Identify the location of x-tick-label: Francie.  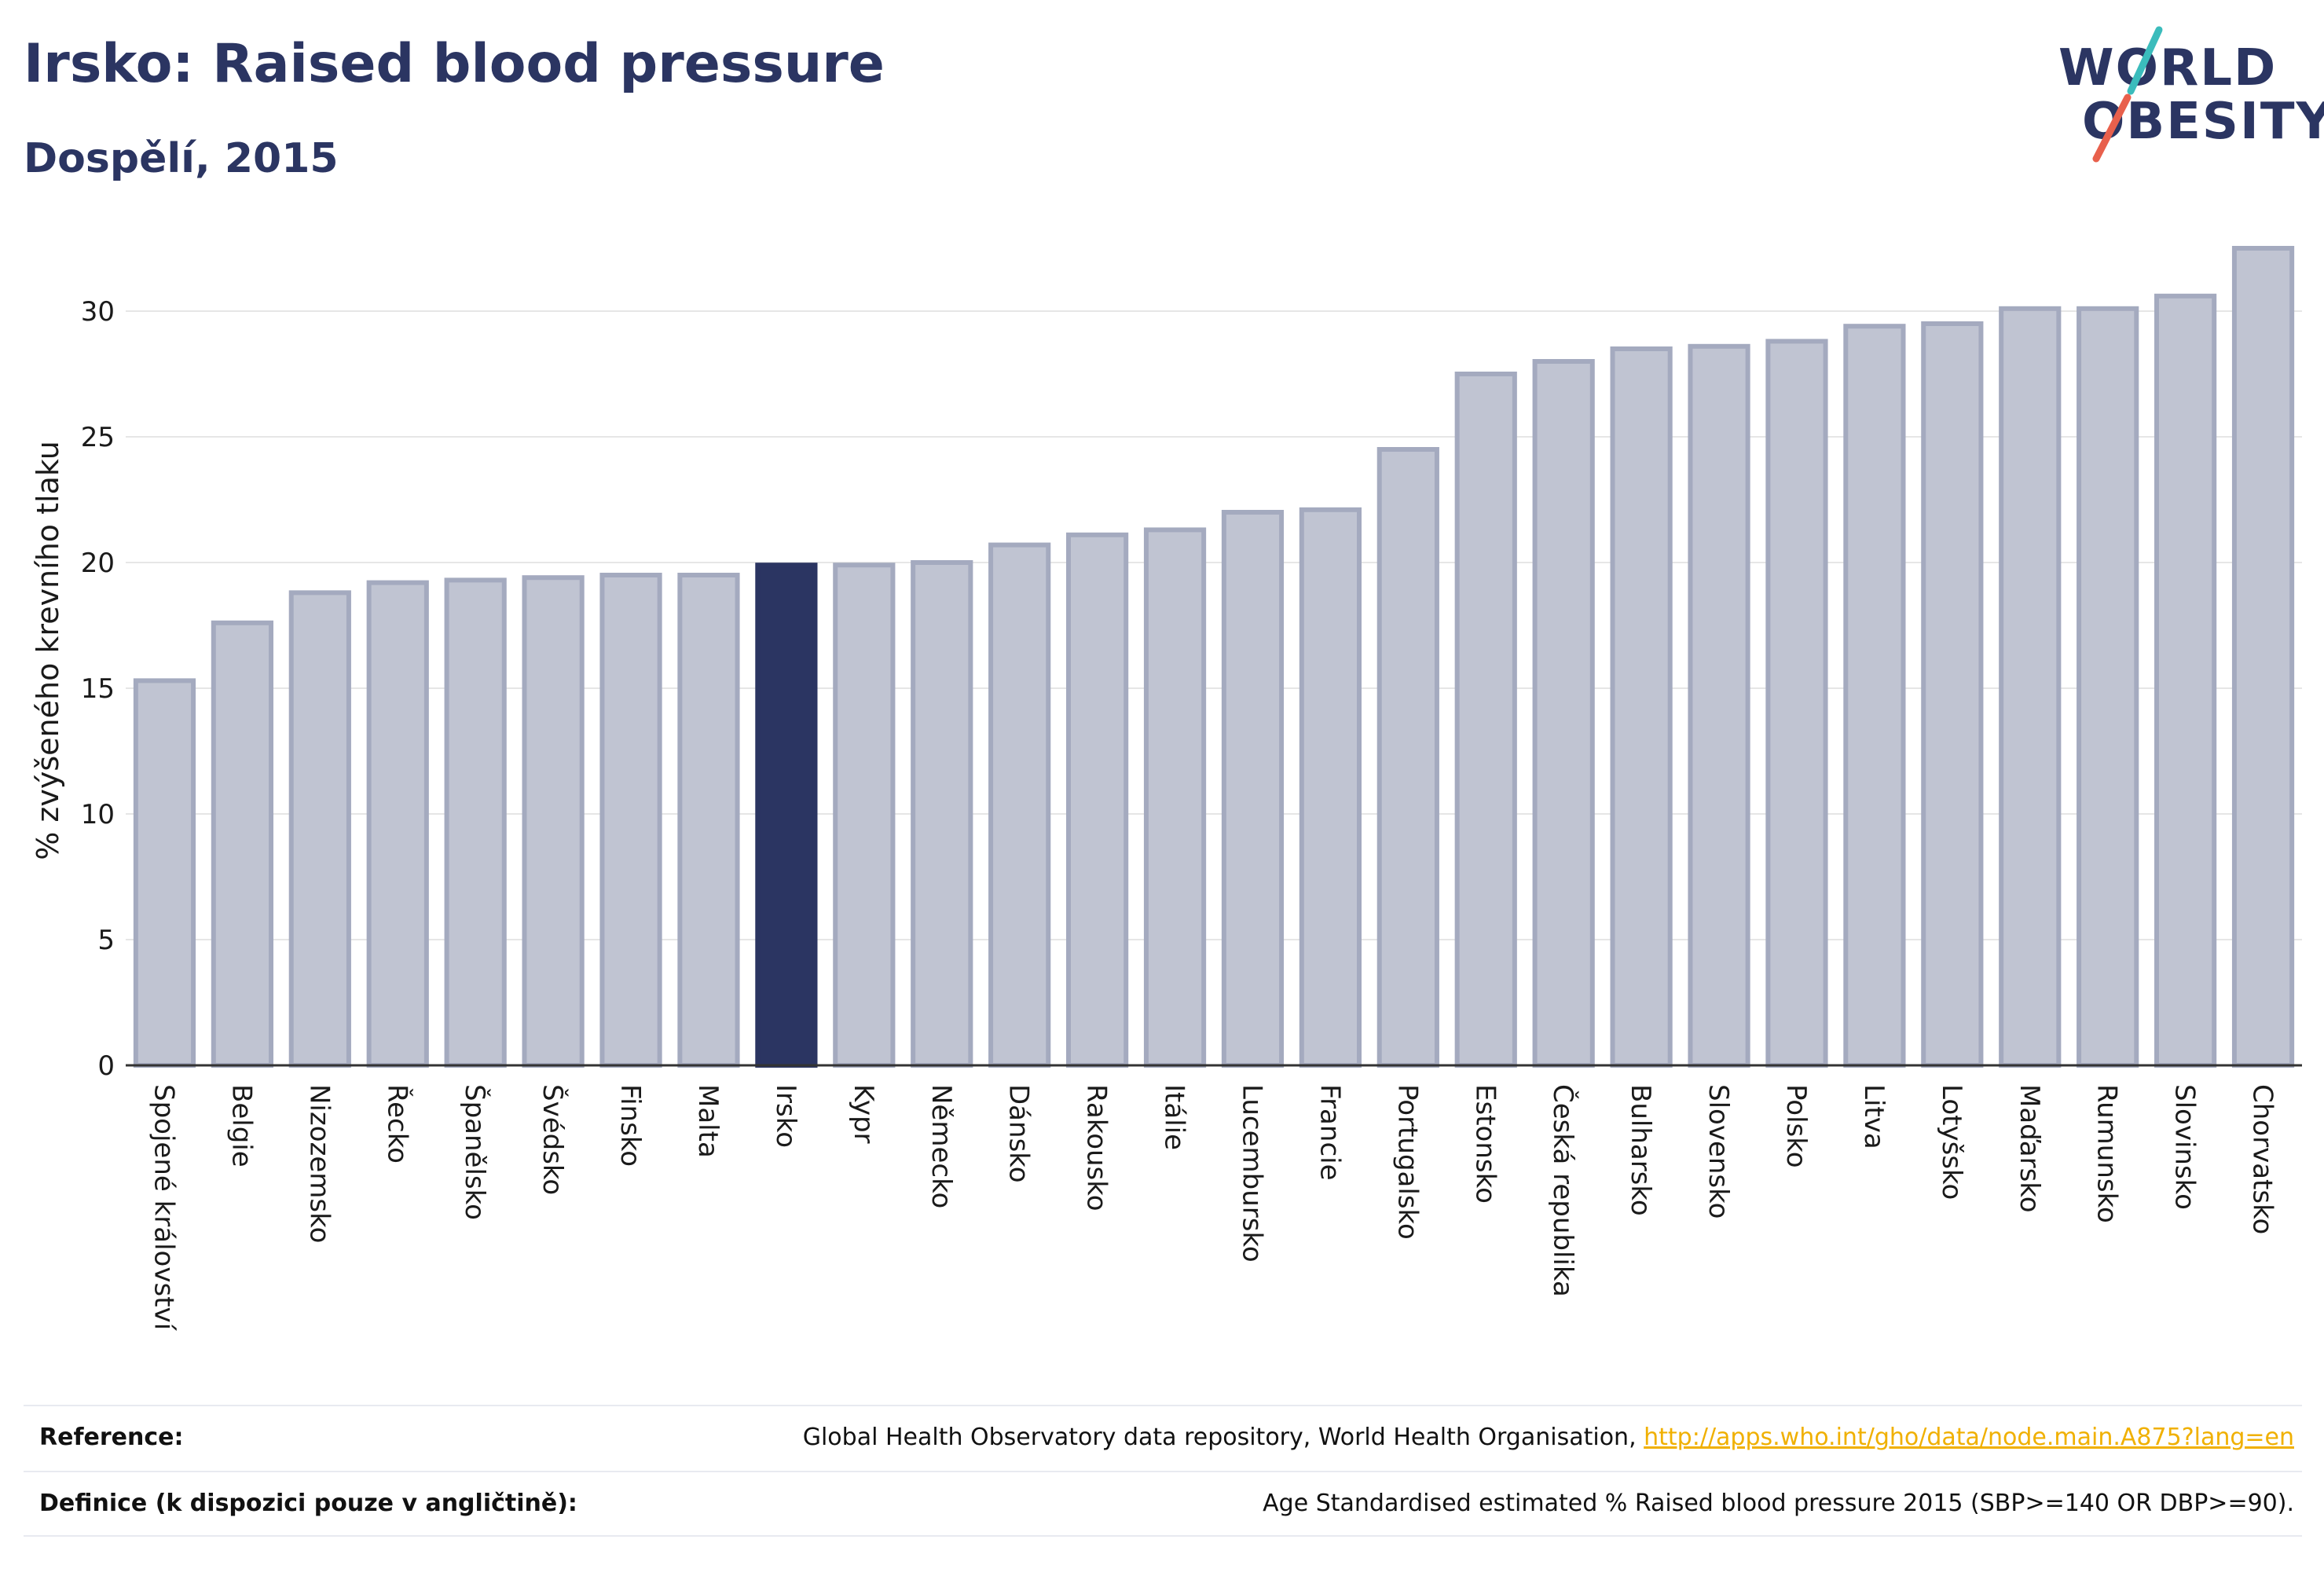
(1329, 1132).